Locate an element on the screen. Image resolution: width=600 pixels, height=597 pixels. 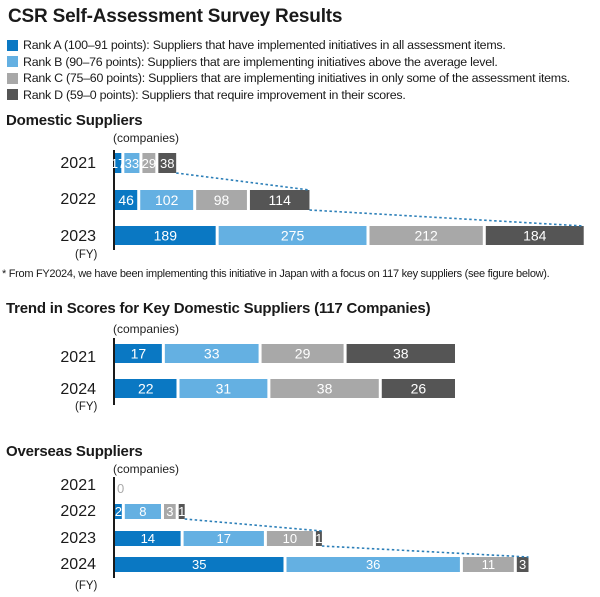
data-label: 189 is located at coordinates (166, 236).